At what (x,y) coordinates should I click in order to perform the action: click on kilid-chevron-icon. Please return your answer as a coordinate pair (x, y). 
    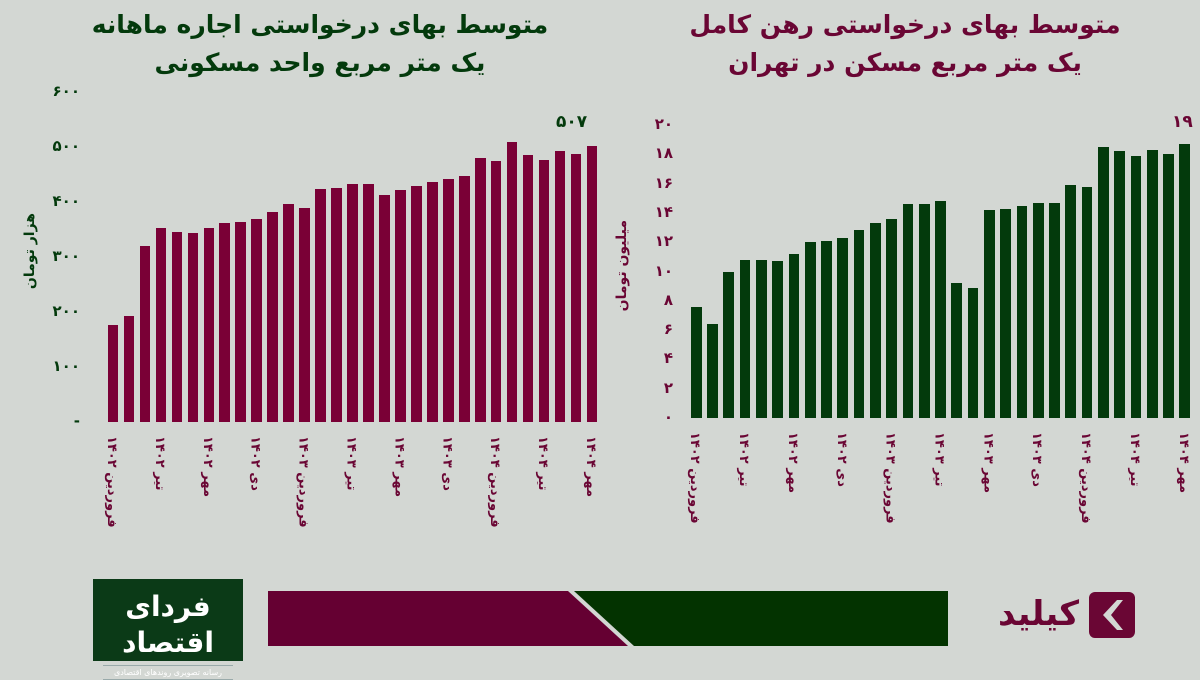
    Looking at the image, I should click on (1112, 615).